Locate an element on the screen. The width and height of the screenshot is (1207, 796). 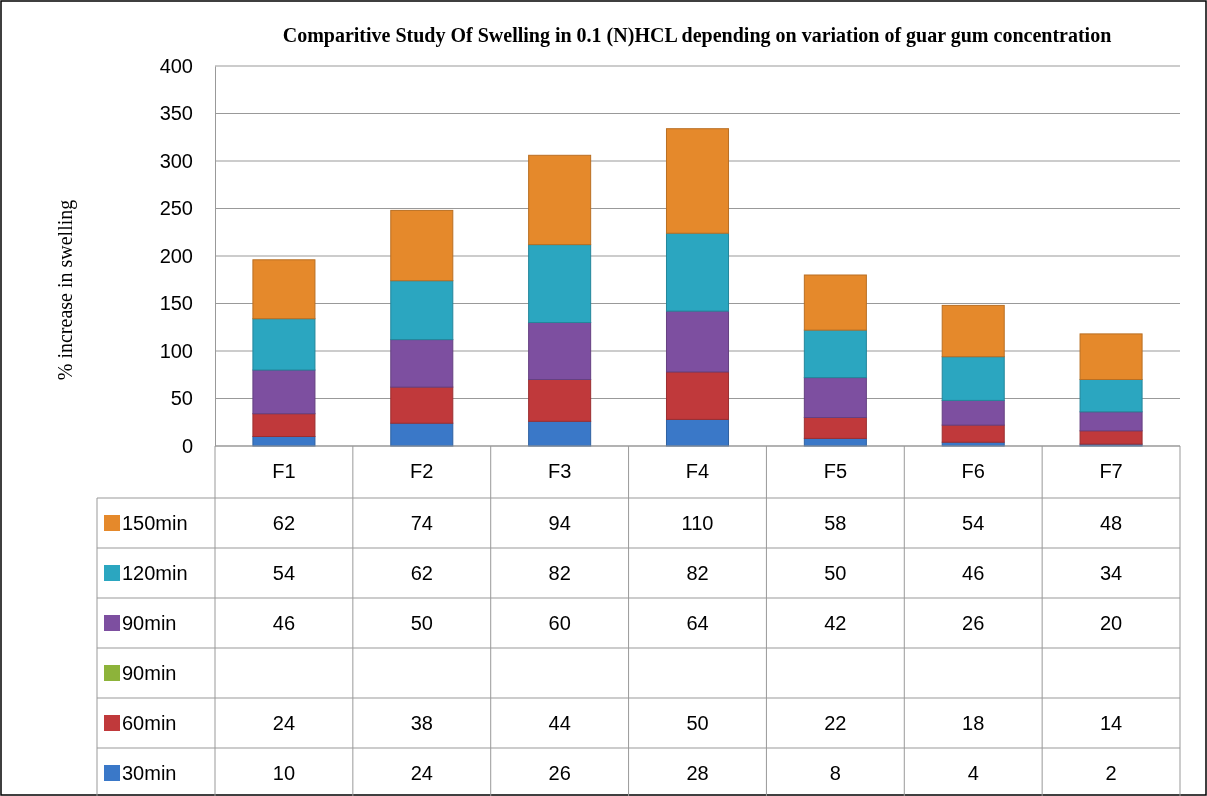
data-label: 48 is located at coordinates (1111, 523).